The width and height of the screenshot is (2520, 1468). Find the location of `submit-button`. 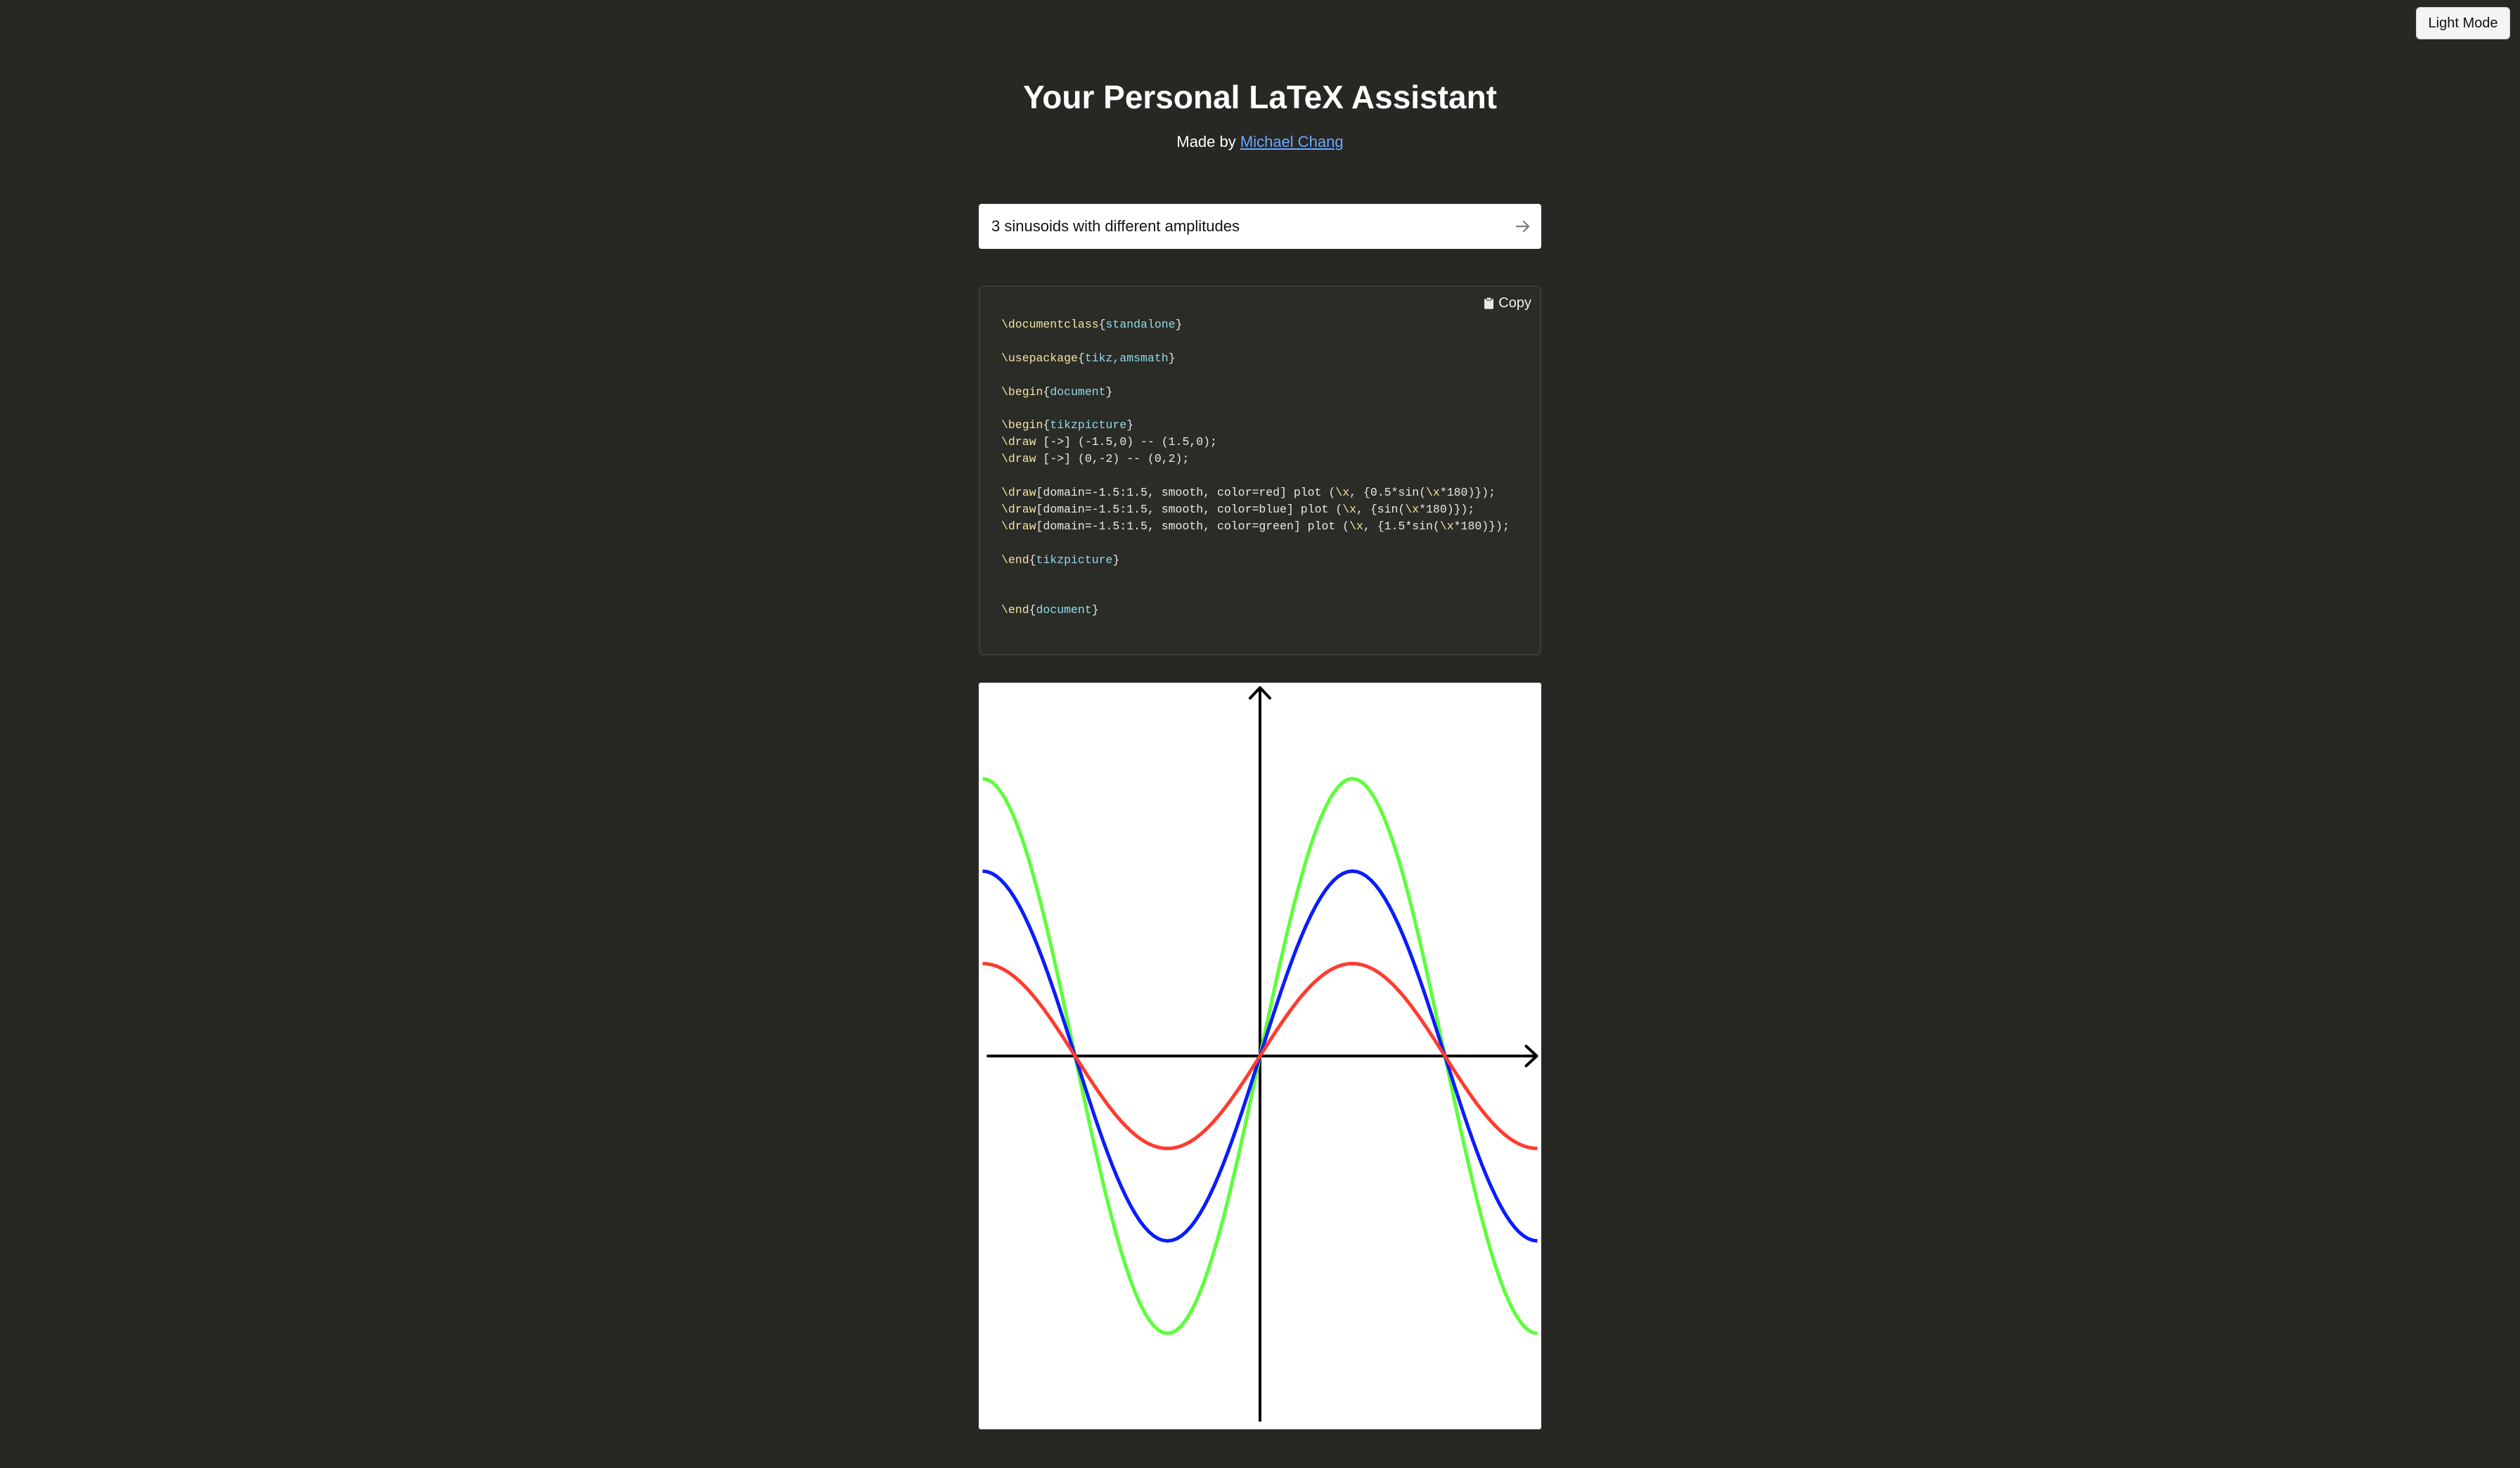

submit-button is located at coordinates (1523, 226).